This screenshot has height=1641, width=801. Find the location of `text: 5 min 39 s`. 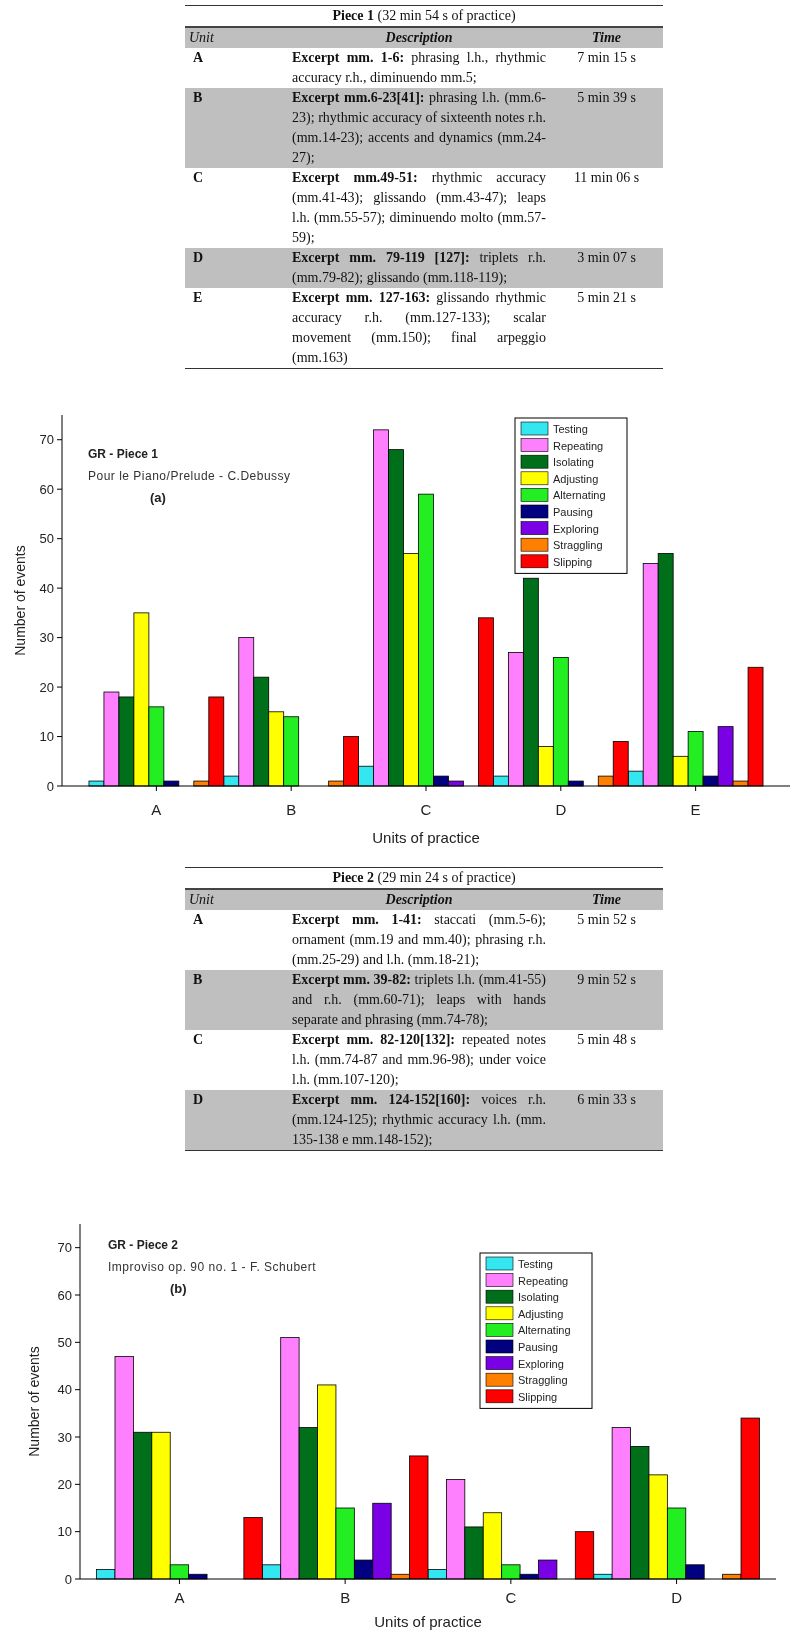

text: 5 min 39 s is located at coordinates (606, 98).